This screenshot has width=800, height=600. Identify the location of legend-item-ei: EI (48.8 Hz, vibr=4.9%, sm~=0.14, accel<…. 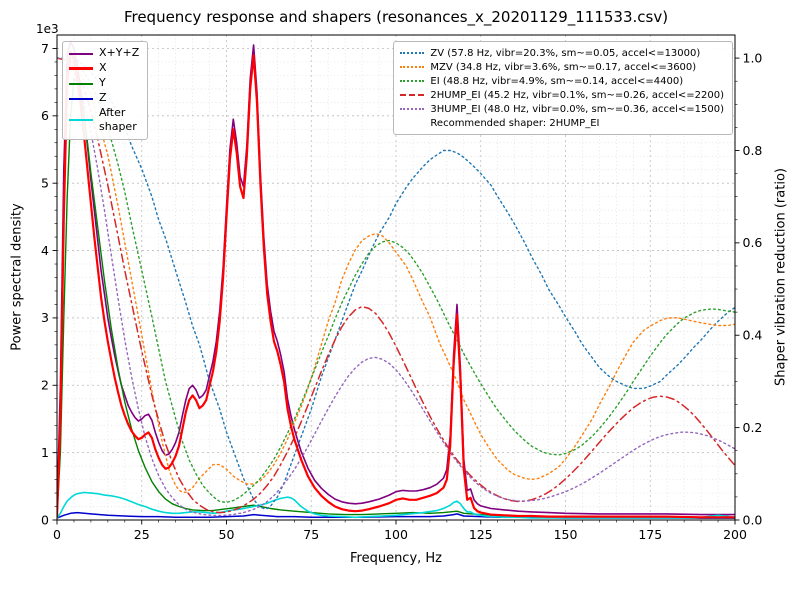
(562, 81).